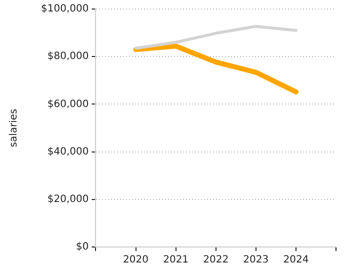 The height and width of the screenshot is (275, 350). I want to click on y-tick-label: $0, so click(82, 247).